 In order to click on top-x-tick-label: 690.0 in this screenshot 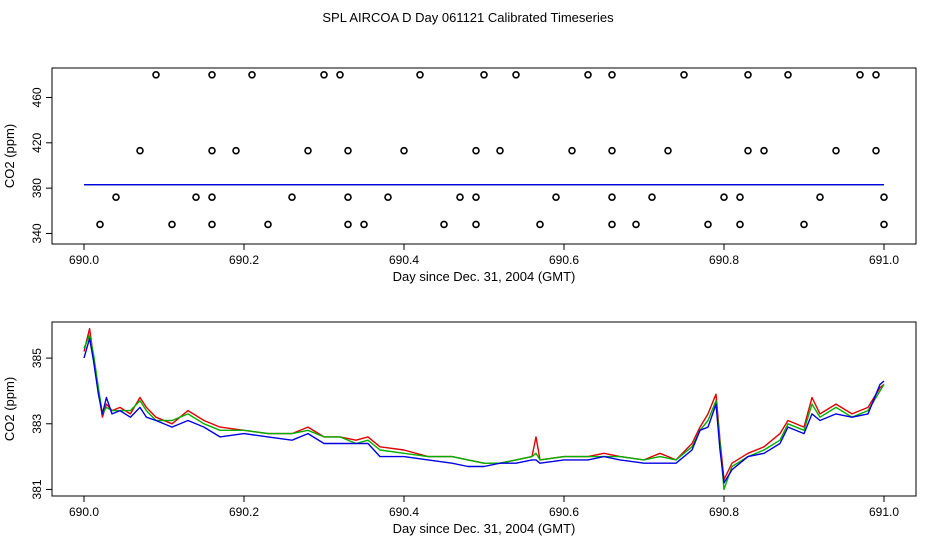, I will do `click(84, 260)`.